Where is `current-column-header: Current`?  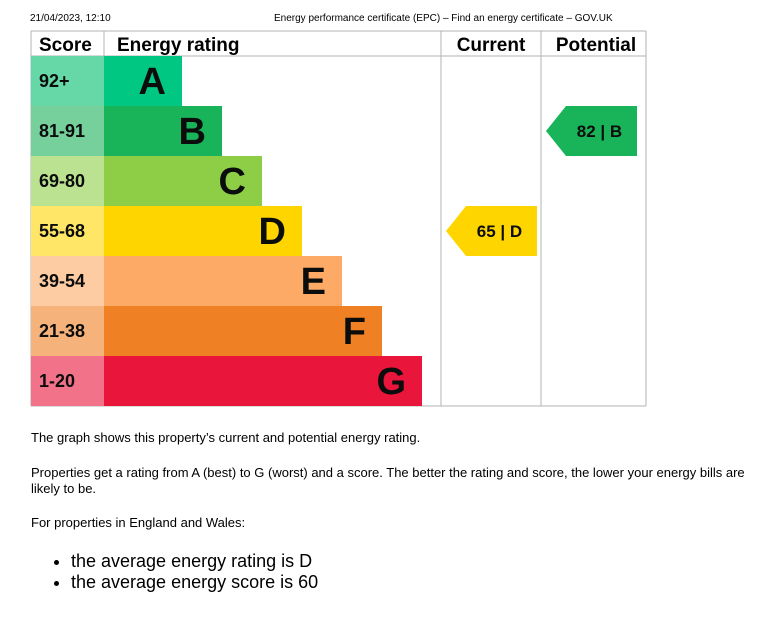 current-column-header: Current is located at coordinates (491, 45).